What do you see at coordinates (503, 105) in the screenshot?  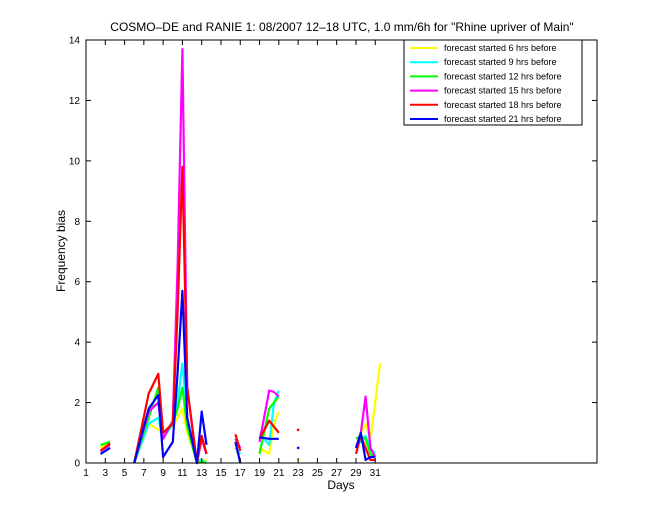 I see `legend-label-5: forecast started 18 hrs before` at bounding box center [503, 105].